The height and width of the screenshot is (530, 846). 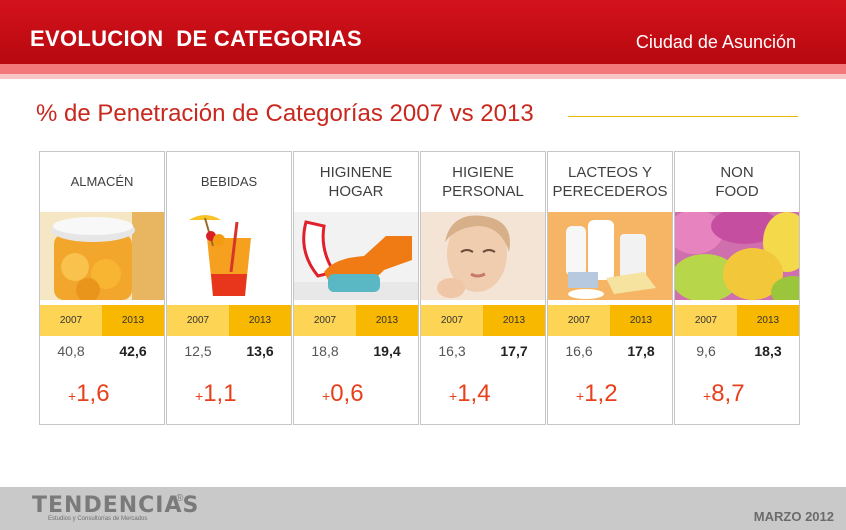 I want to click on value-2007: 18,8, so click(x=325, y=351).